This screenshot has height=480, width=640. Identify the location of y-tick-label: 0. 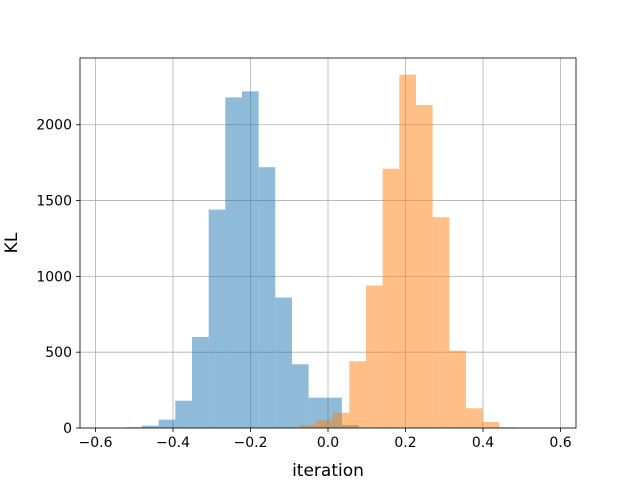
(67, 429).